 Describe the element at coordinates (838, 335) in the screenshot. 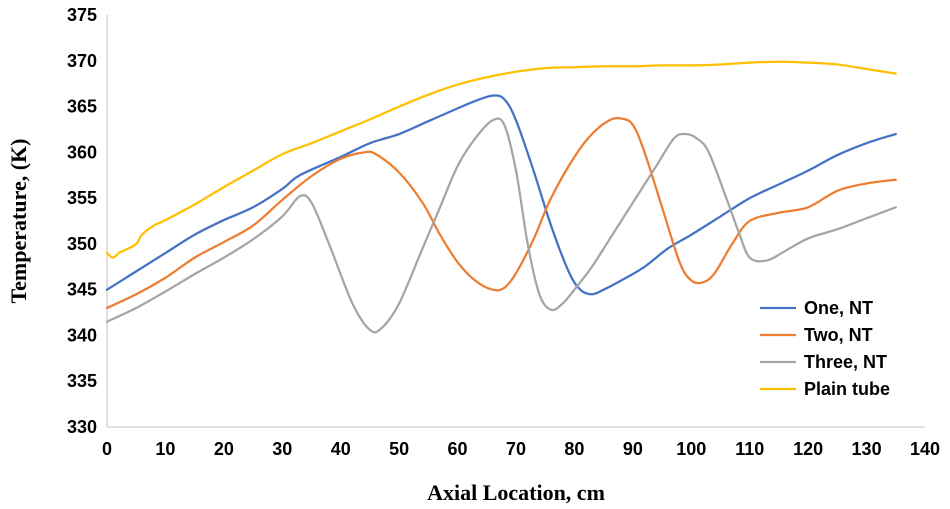

I see `legend-label-two-nt: Two, NT` at that location.